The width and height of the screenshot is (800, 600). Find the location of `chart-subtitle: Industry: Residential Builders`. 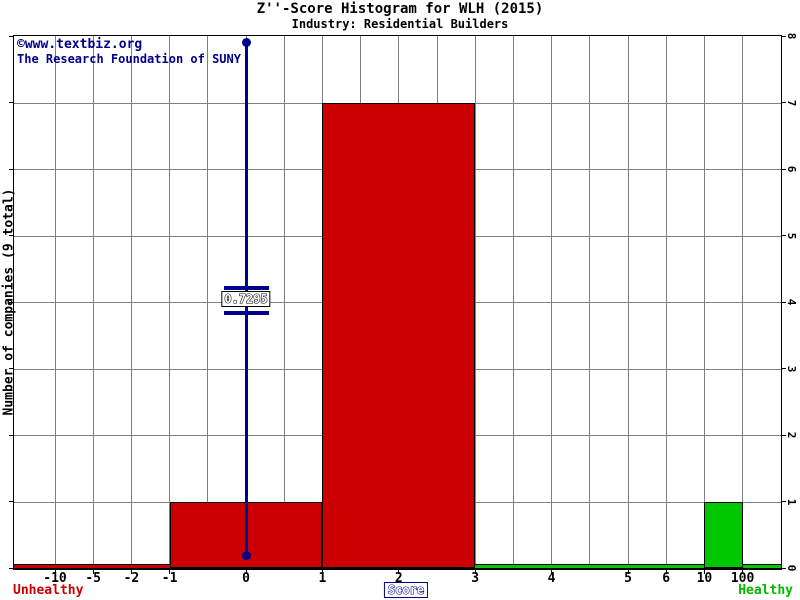

chart-subtitle: Industry: Residential Builders is located at coordinates (400, 24).